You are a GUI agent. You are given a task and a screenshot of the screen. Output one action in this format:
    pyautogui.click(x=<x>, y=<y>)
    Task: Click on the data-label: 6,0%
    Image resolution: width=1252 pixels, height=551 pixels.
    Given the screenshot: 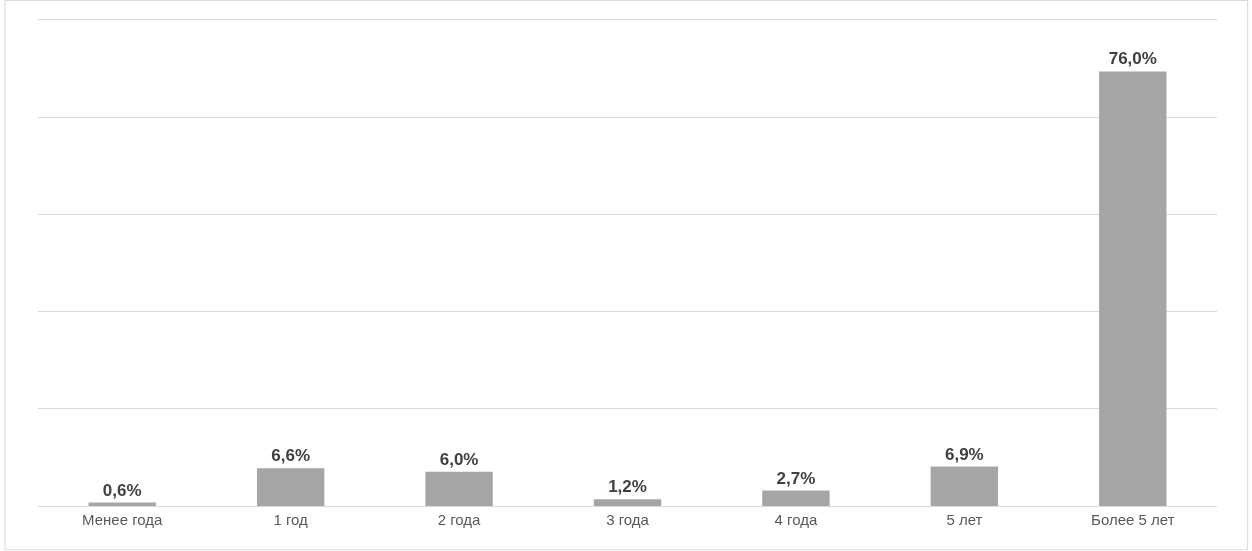 What is the action you would take?
    pyautogui.click(x=459, y=459)
    